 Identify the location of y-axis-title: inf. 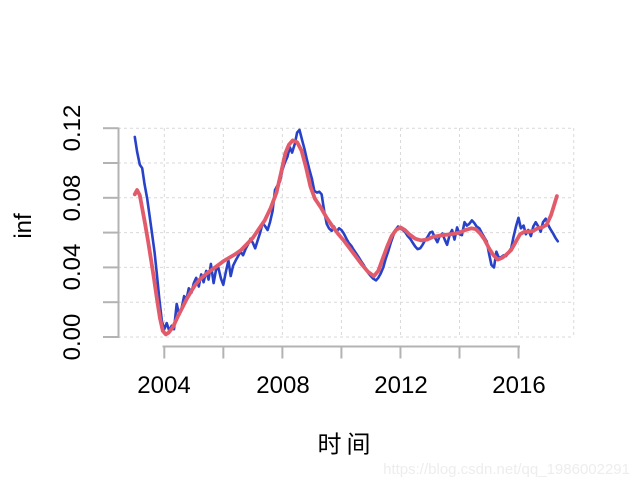
(23, 226).